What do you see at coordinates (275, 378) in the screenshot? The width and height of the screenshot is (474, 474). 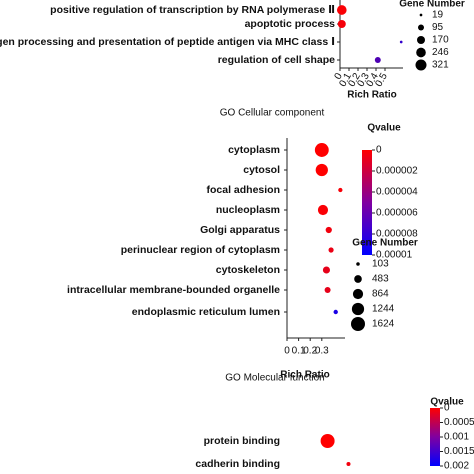 I see `panel-title: GO Molecular function` at bounding box center [275, 378].